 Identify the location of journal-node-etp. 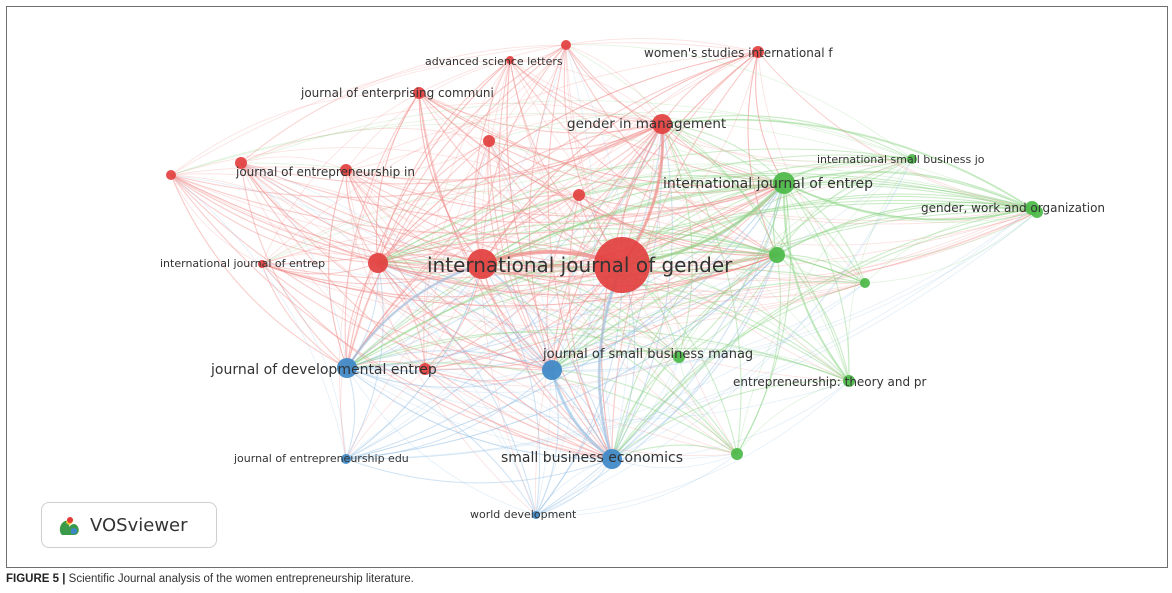
(849, 381).